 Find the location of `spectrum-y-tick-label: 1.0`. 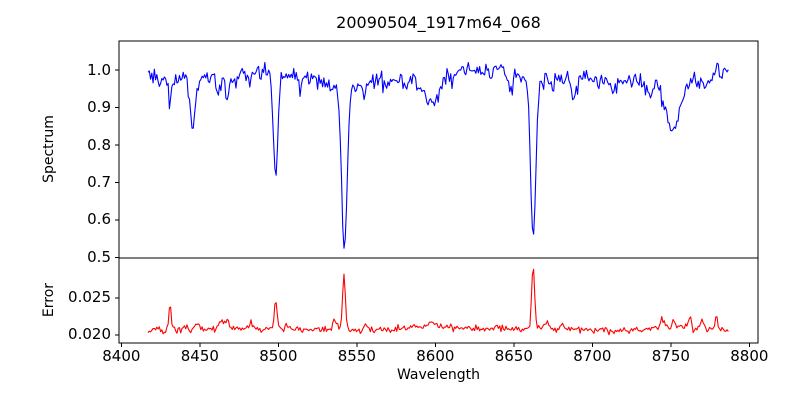

spectrum-y-tick-label: 1.0 is located at coordinates (99, 69).